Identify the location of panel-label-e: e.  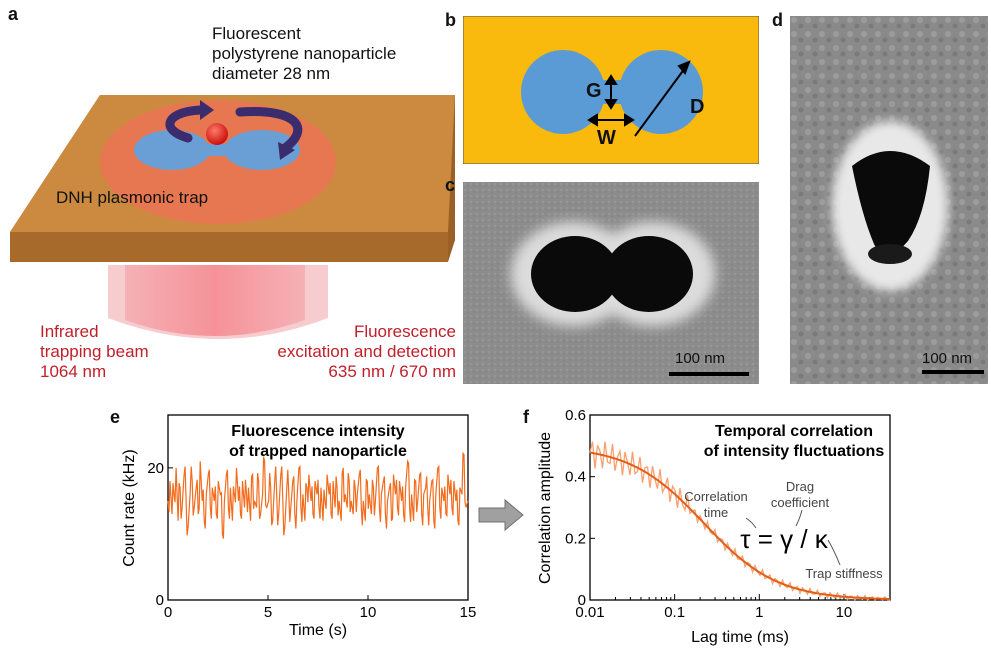
(115, 417).